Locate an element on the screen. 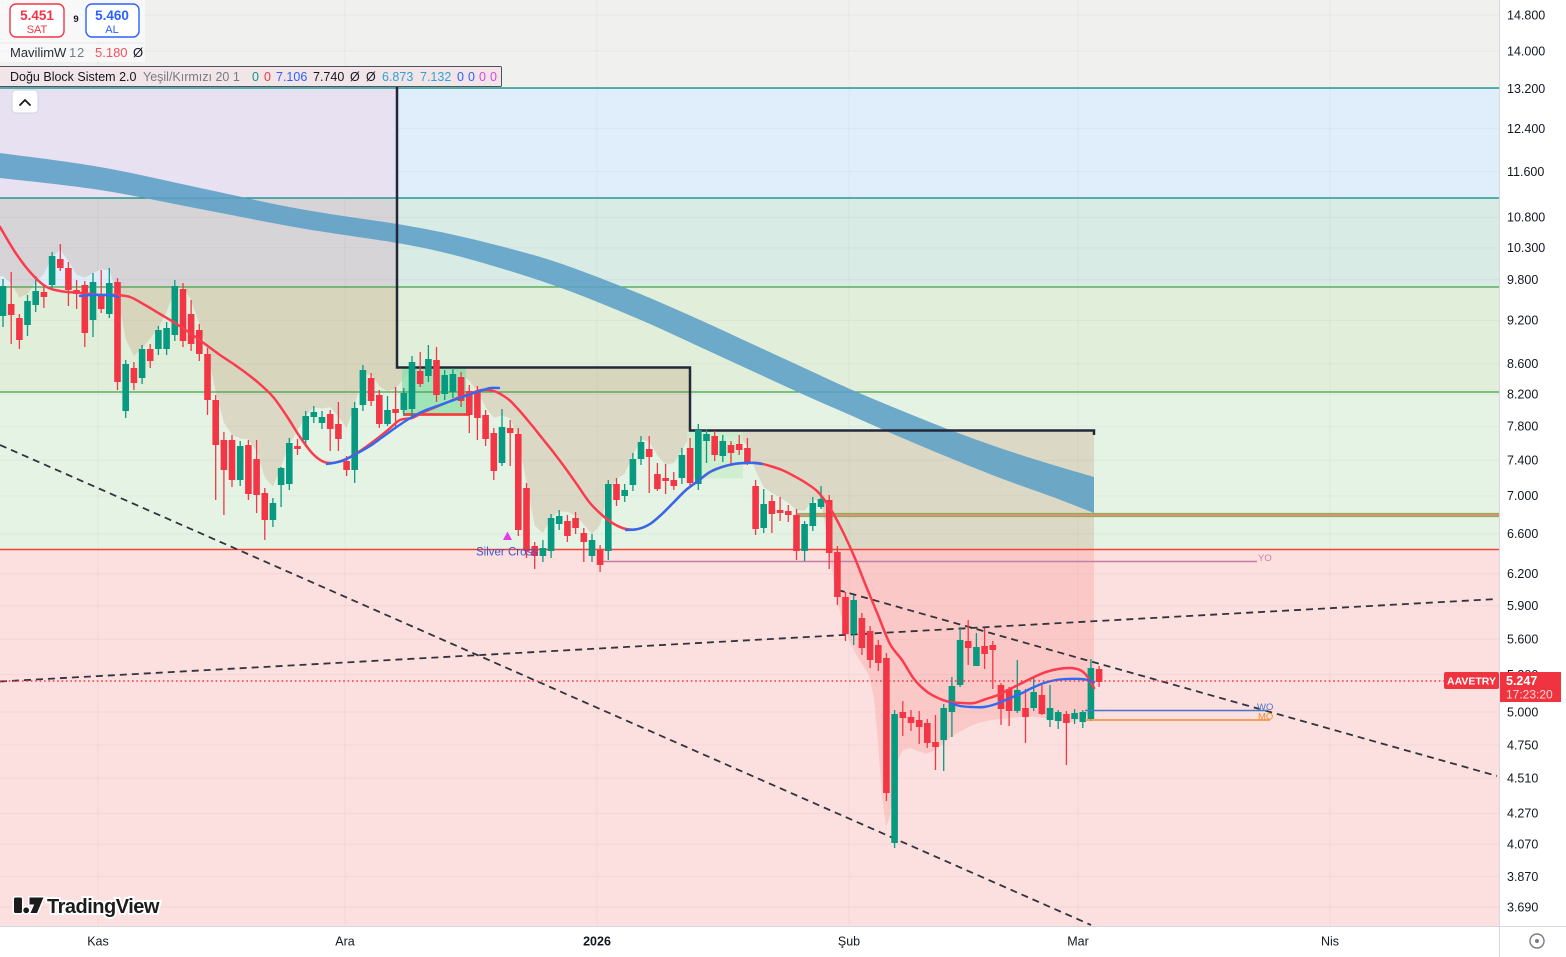 Image resolution: width=1566 pixels, height=957 pixels. svg-text: 5.600 is located at coordinates (1522, 640).